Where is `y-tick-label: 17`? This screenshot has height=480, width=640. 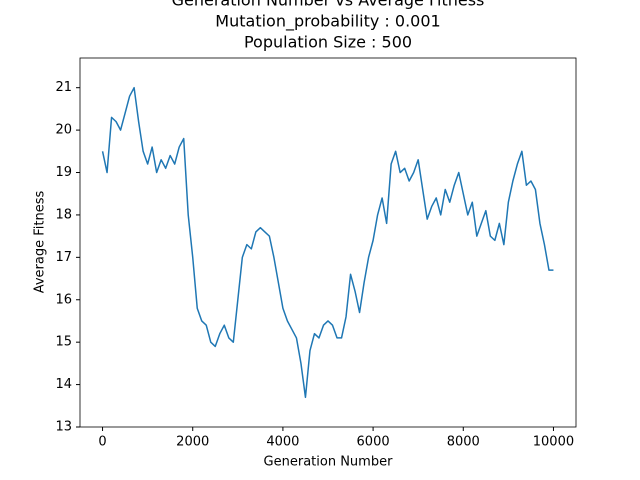
y-tick-label: 17 is located at coordinates (63, 257).